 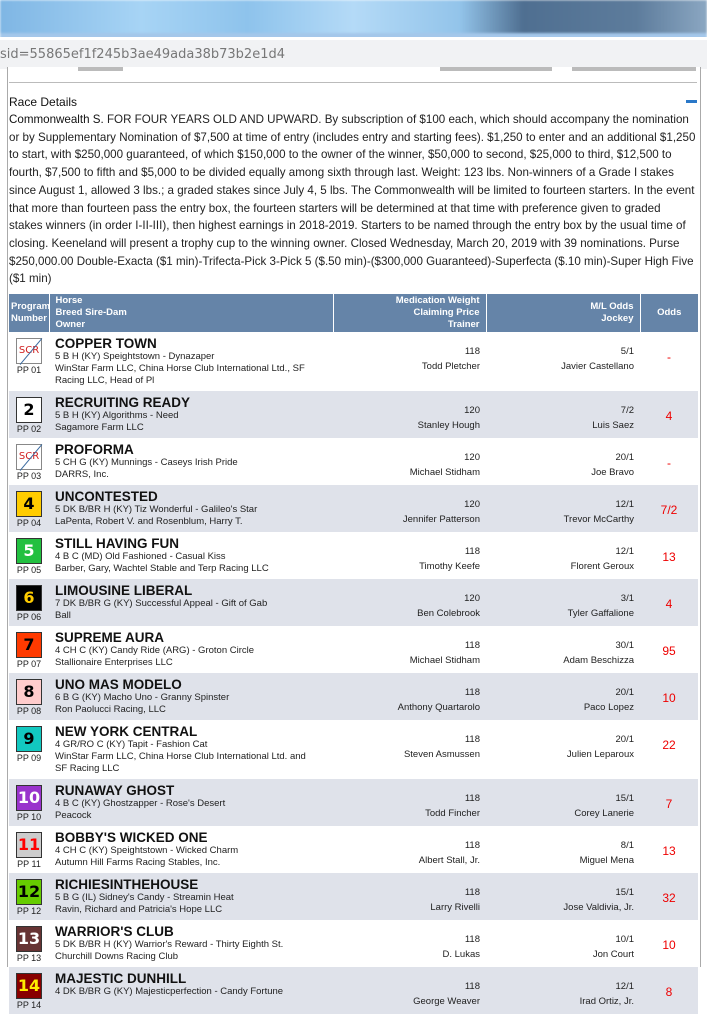 I want to click on jockey: Luis Saez, so click(x=613, y=426).